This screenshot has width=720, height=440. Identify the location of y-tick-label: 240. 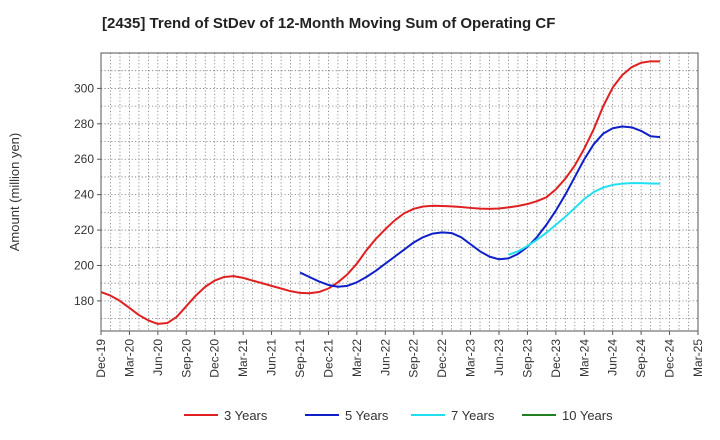
(84, 195).